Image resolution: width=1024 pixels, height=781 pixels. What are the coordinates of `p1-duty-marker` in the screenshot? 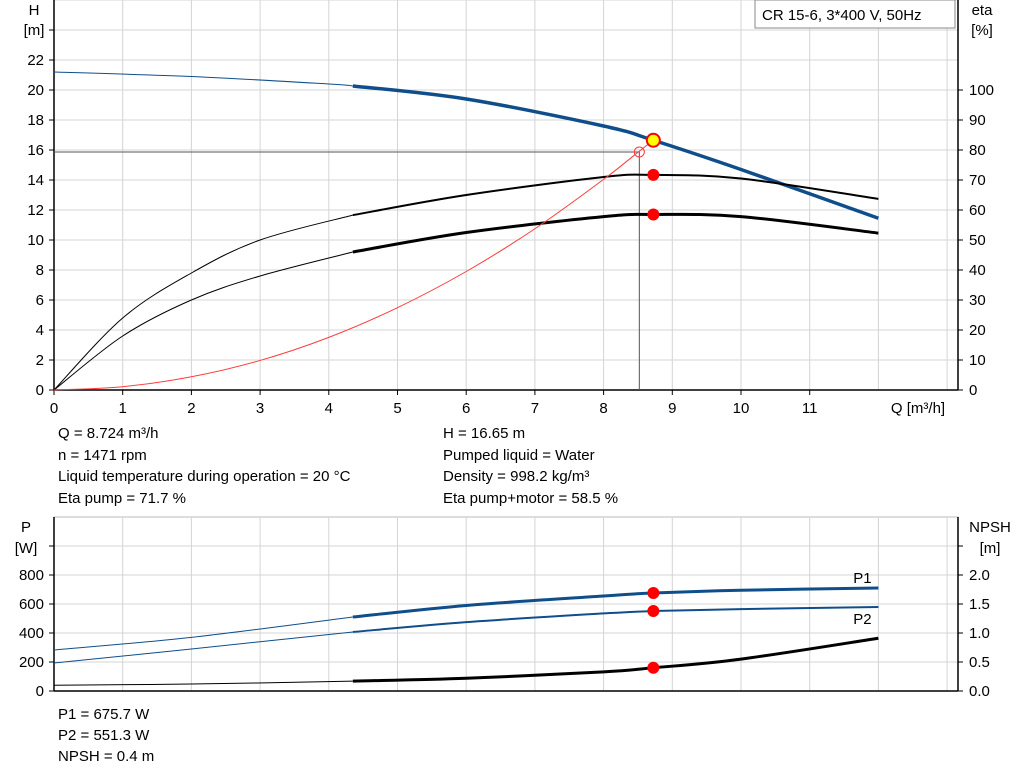 It's located at (653, 593).